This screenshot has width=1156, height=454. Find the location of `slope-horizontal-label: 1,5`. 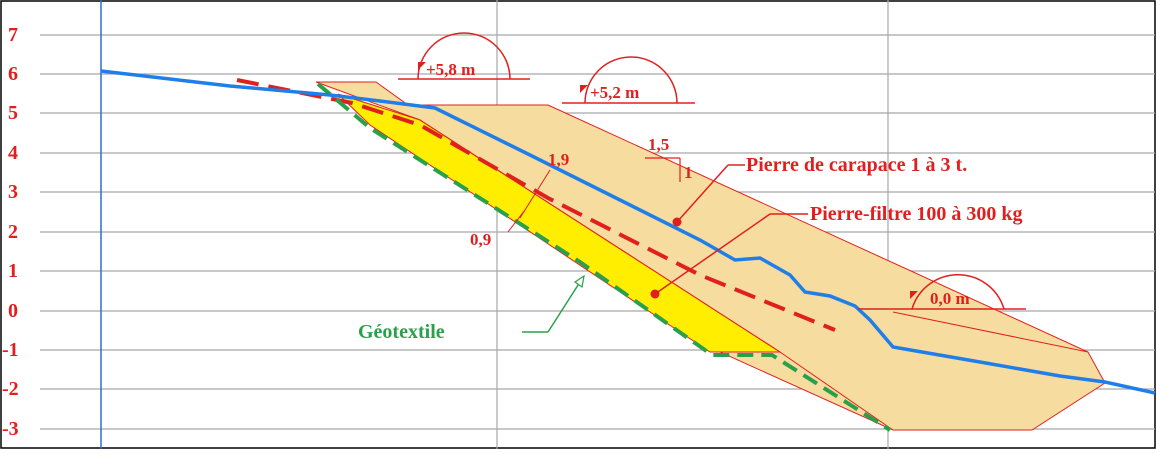

slope-horizontal-label: 1,5 is located at coordinates (658, 144).